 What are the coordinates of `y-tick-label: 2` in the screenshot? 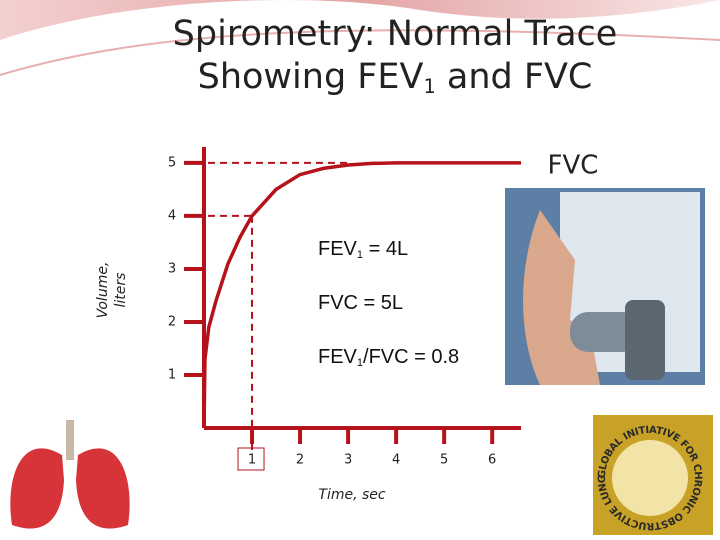 It's located at (172, 321).